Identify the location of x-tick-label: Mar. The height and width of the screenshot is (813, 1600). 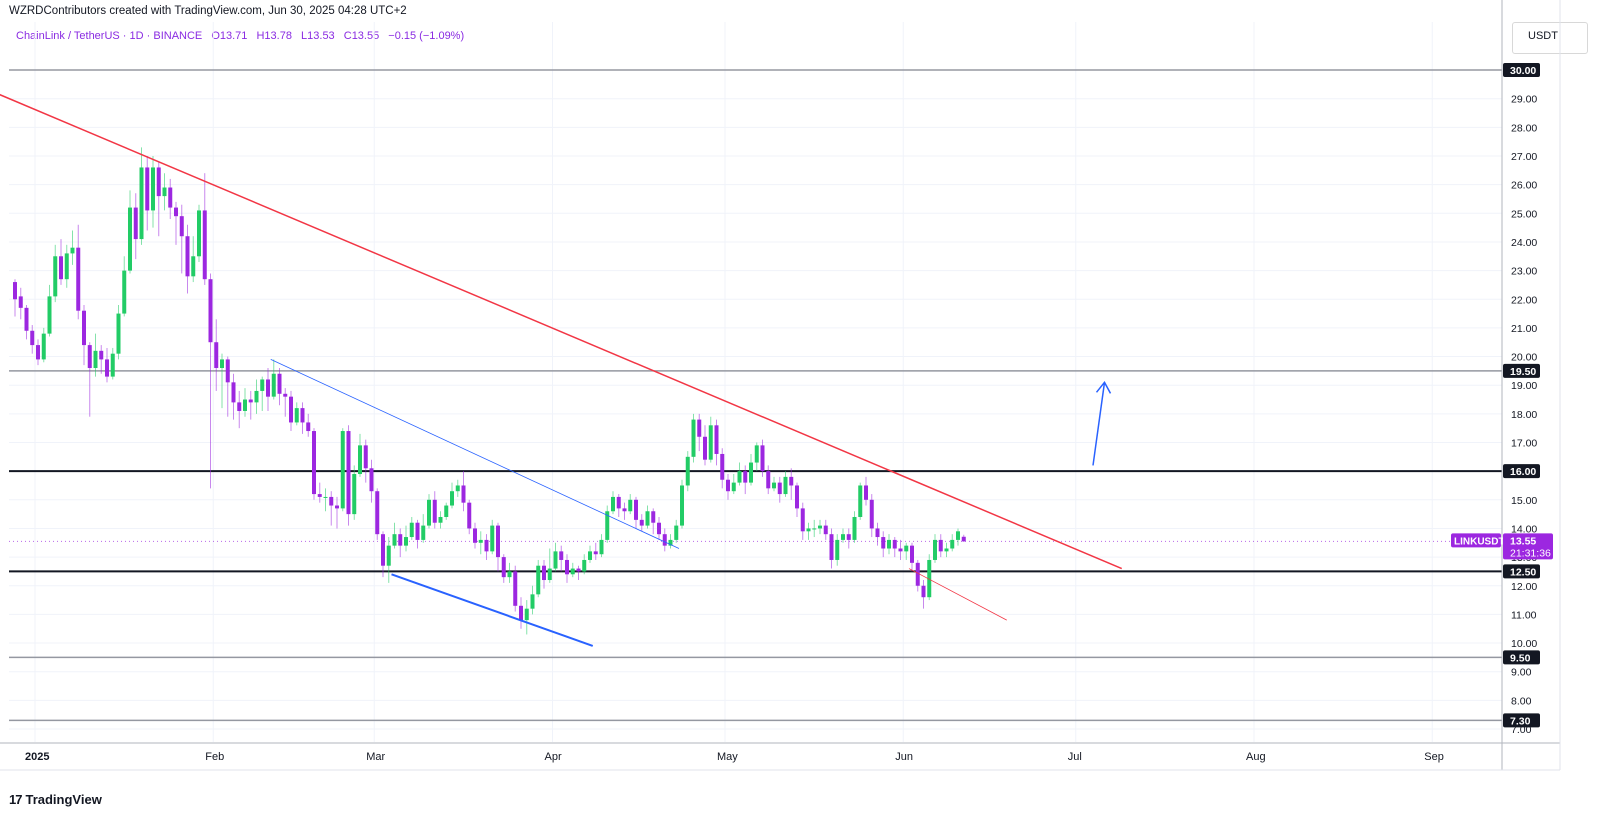
(375, 757).